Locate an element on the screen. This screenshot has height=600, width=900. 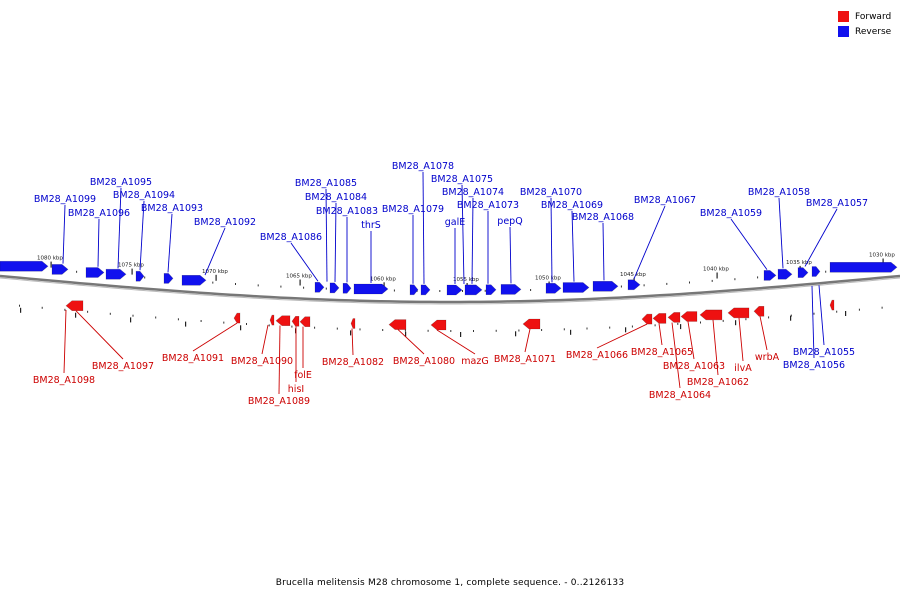
scale-label: 1040 kbp is located at coordinates (716, 270).